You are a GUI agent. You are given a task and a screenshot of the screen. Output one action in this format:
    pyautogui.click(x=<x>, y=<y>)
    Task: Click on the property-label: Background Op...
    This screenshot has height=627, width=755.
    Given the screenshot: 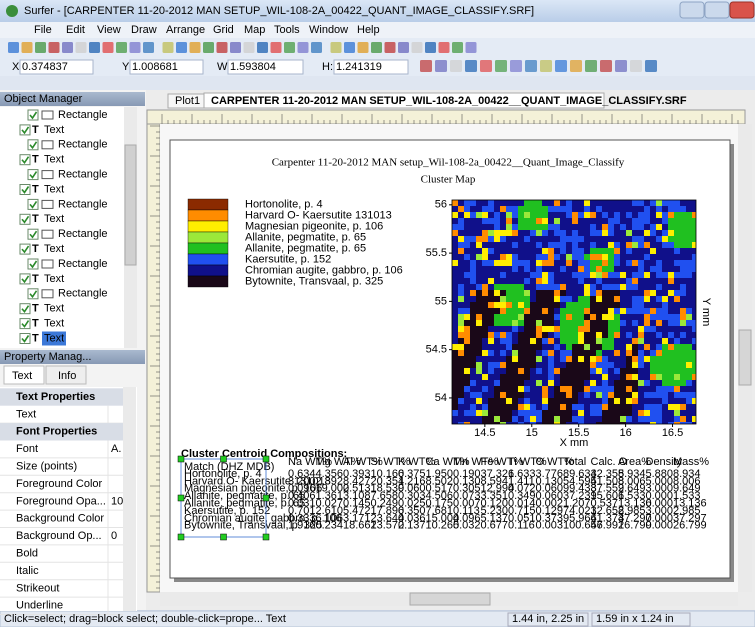 What is the action you would take?
    pyautogui.click(x=59, y=536)
    